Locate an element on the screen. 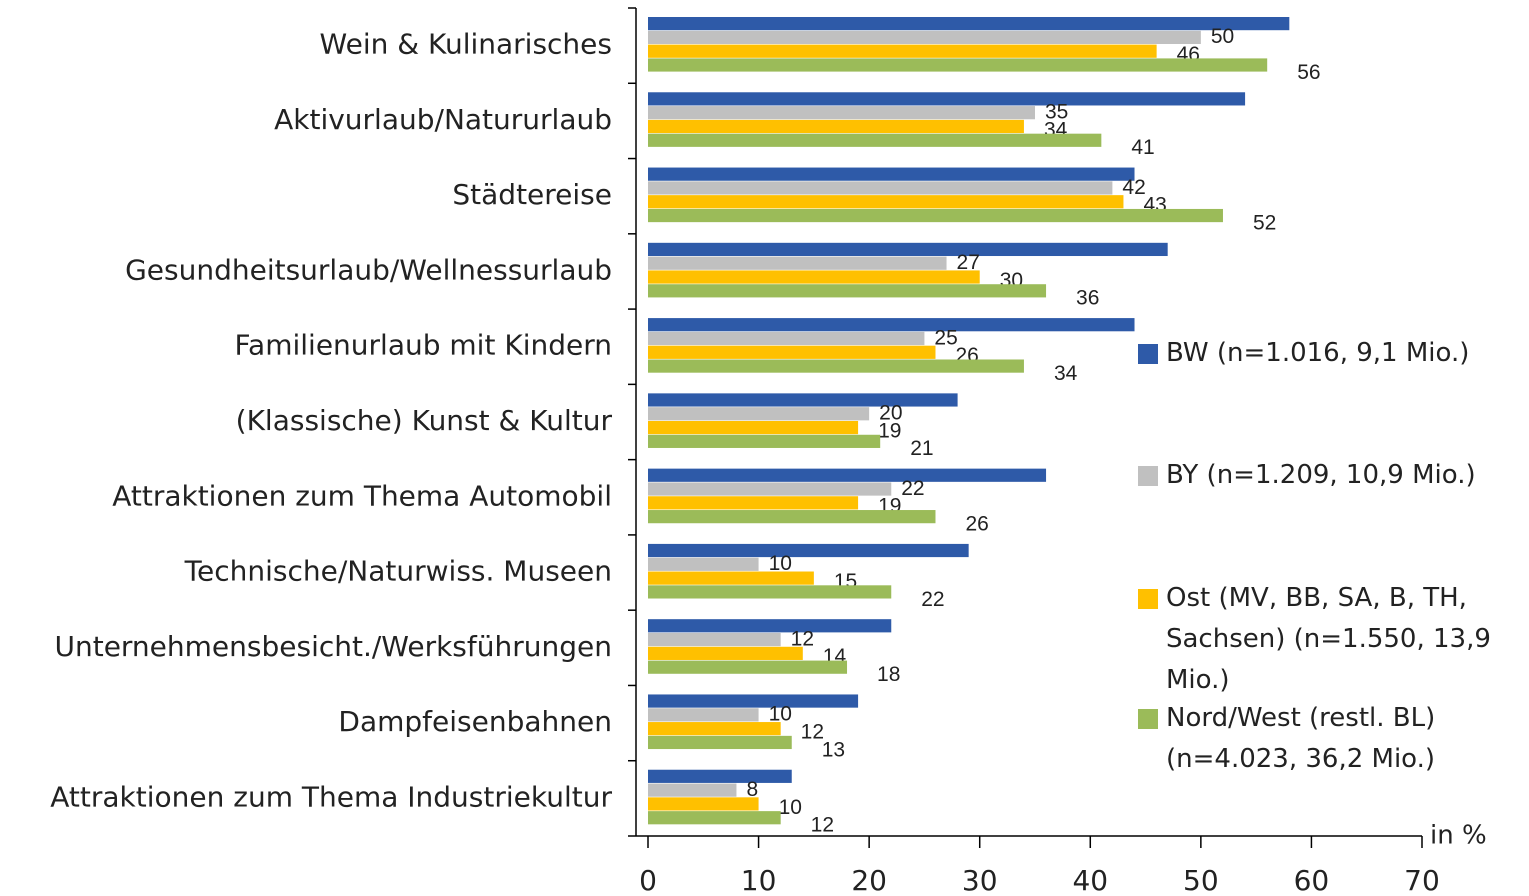 This screenshot has height=896, width=1529. legend-entry: BY (n=1.209, 10,9 Mio.) is located at coordinates (1328, 475).